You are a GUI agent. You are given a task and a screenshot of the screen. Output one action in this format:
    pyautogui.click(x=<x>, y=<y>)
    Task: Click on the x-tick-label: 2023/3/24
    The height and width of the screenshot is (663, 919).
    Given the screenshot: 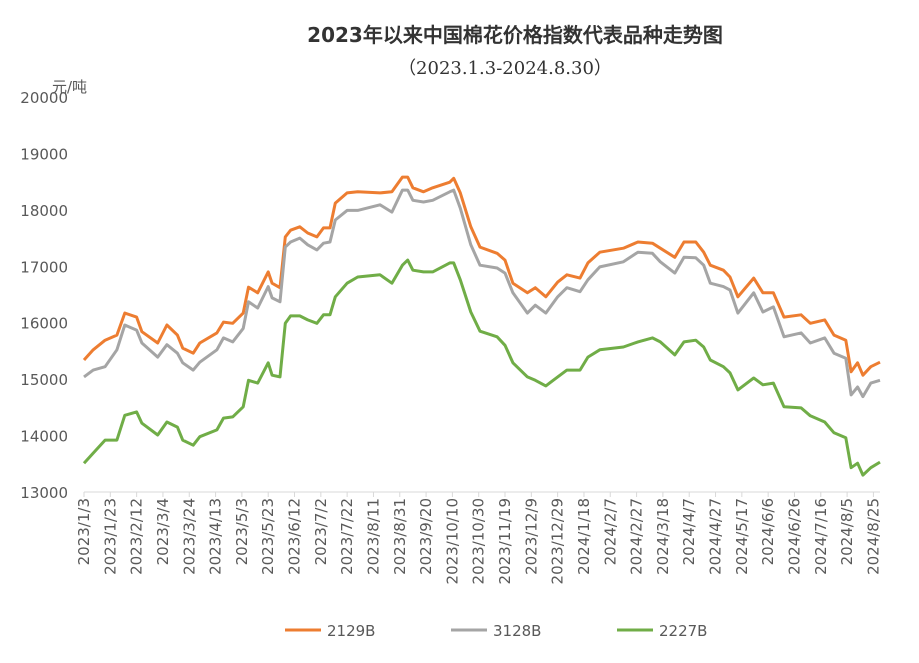 What is the action you would take?
    pyautogui.click(x=189, y=536)
    